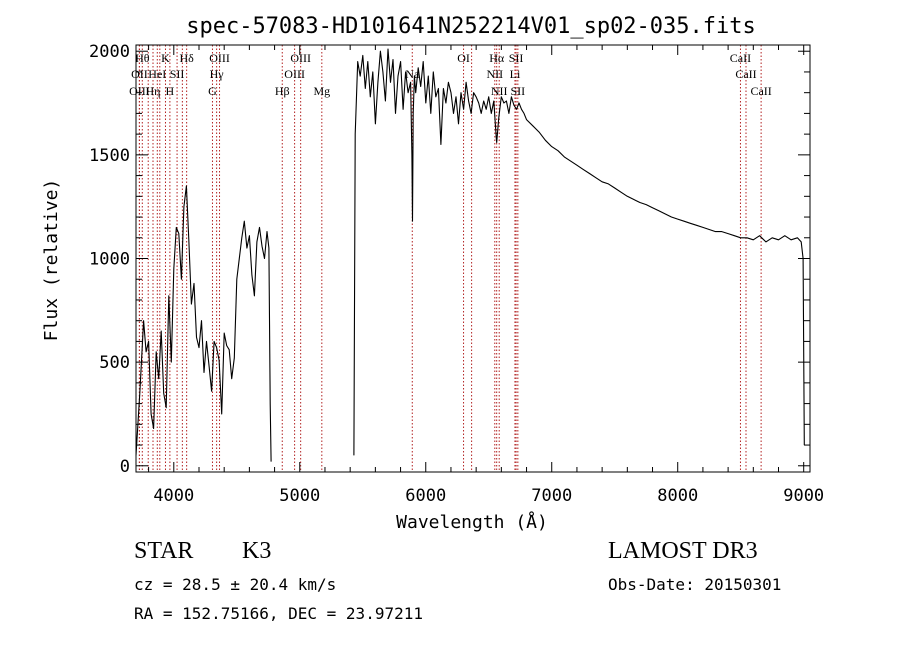 The width and height of the screenshot is (900, 649). I want to click on line-label: Hη, so click(153, 91).